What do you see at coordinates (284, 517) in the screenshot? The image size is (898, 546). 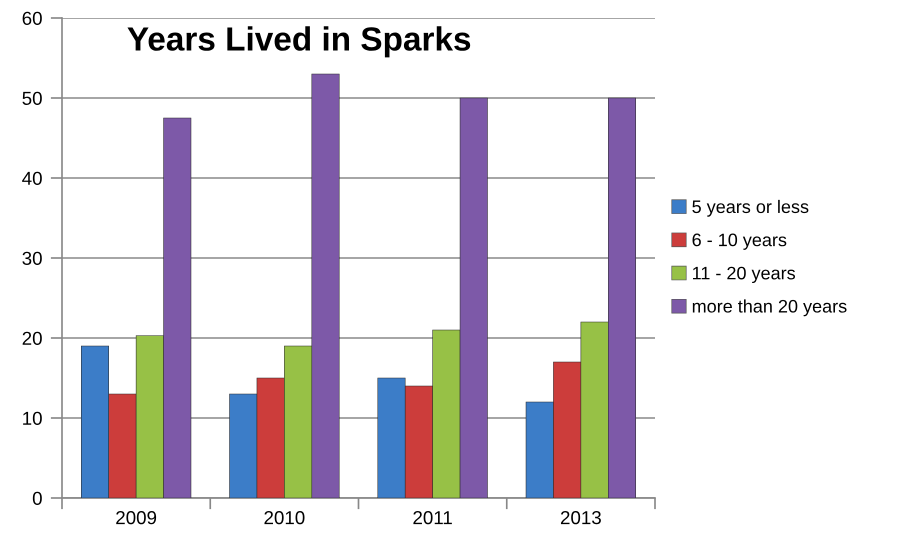 I see `x-tick-label: 2010` at bounding box center [284, 517].